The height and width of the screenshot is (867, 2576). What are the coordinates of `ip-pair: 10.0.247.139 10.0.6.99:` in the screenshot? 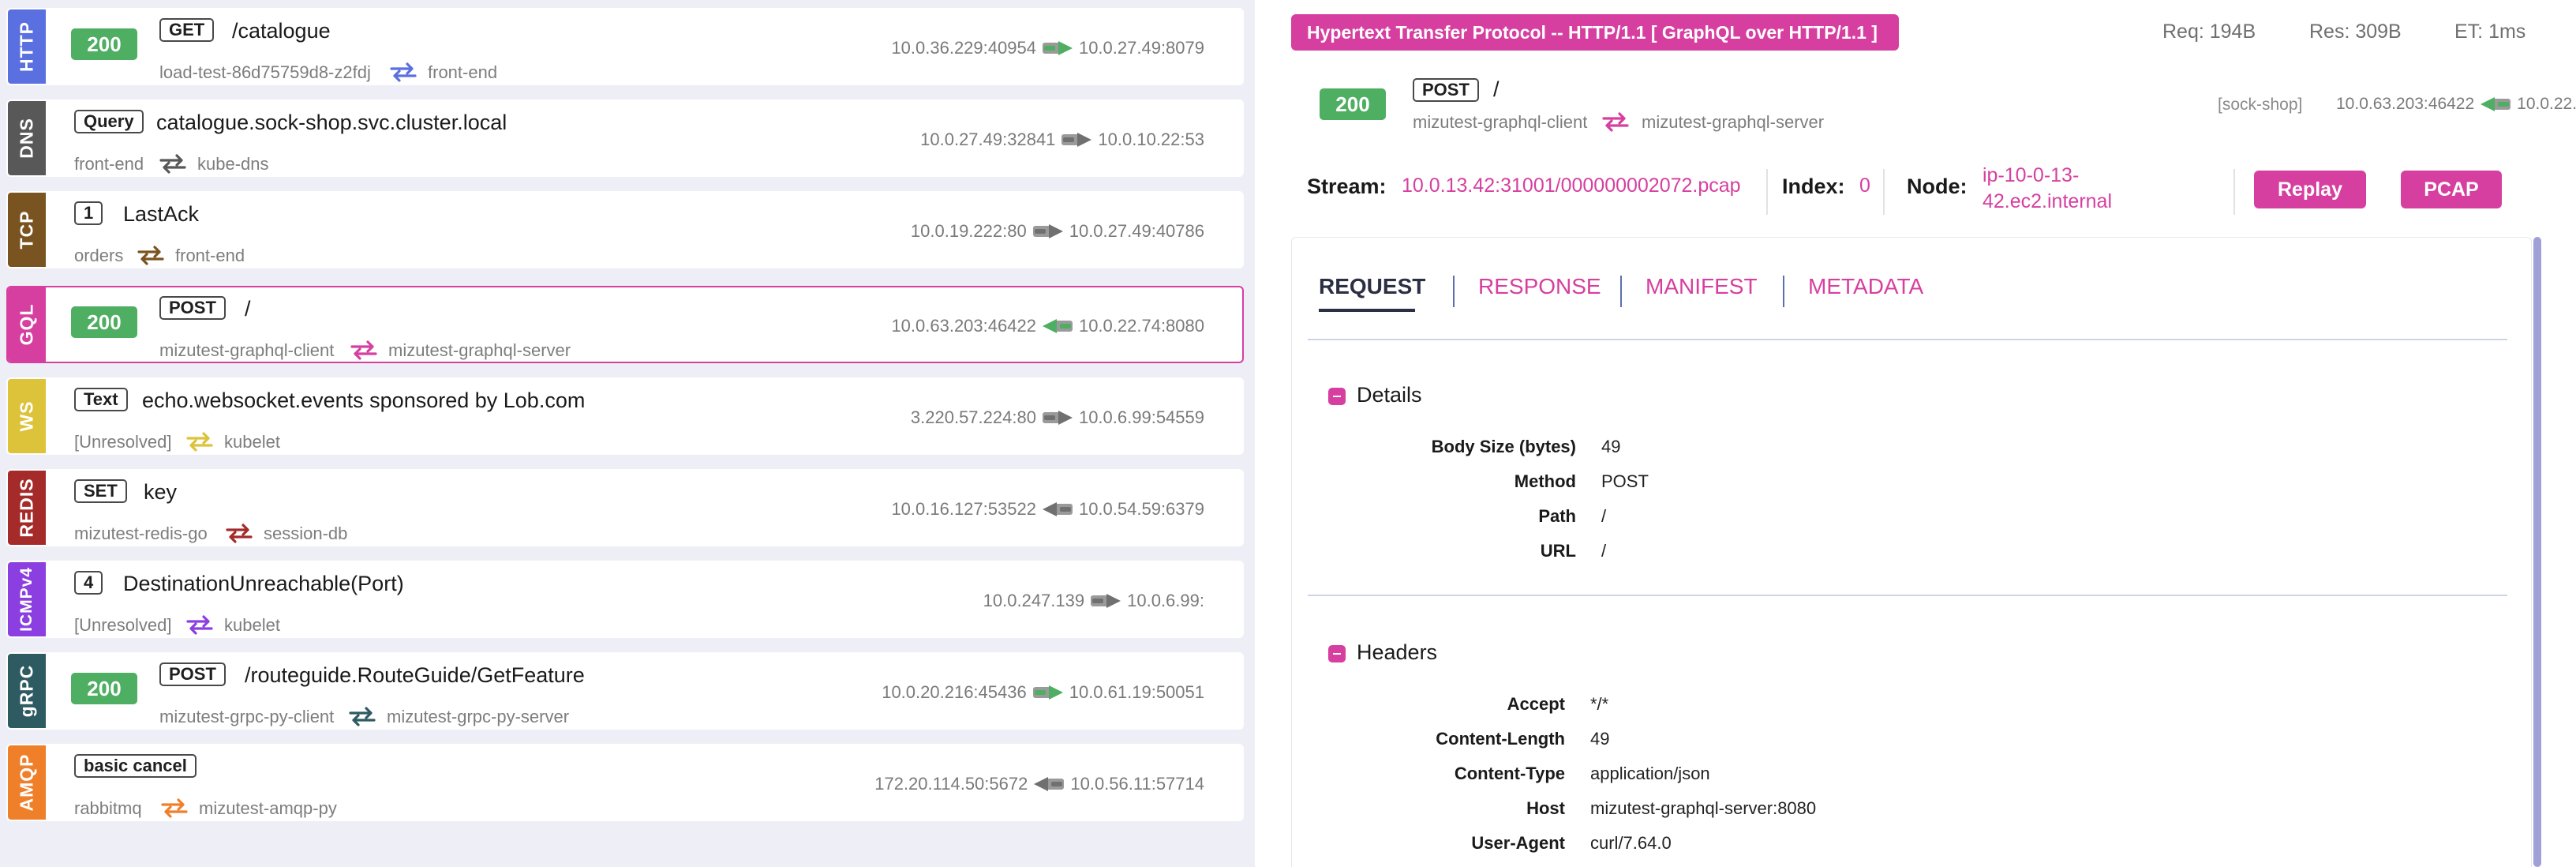 It's located at (1093, 601).